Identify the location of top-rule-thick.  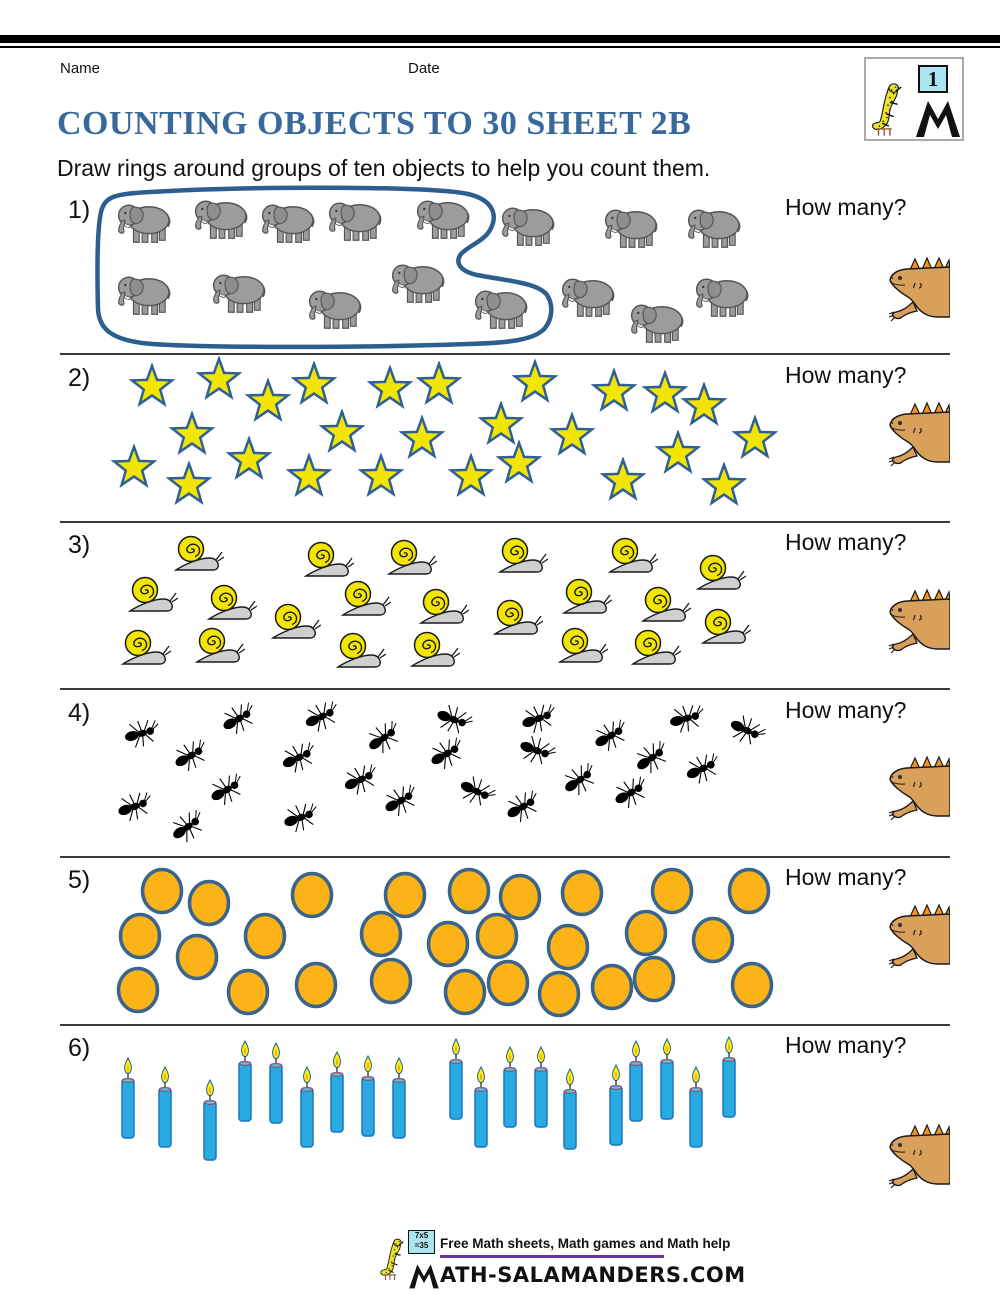
(500, 39).